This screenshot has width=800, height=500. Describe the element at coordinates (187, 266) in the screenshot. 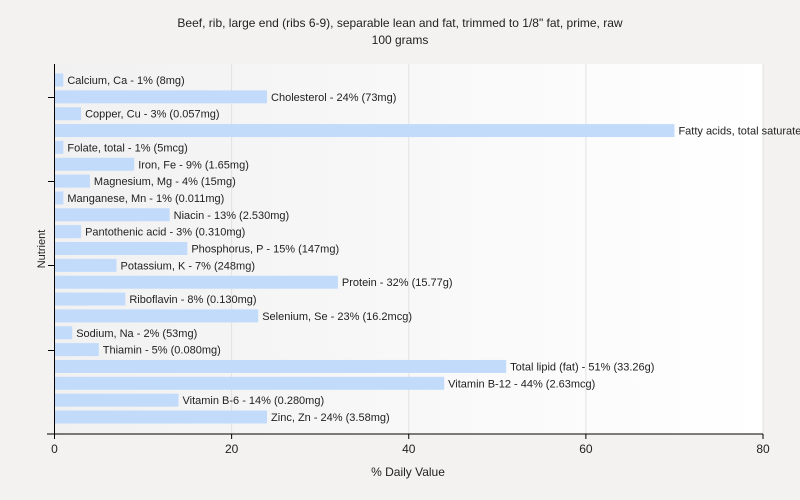

I see `bar-label: Potassium, K - 7% (248mg)` at that location.